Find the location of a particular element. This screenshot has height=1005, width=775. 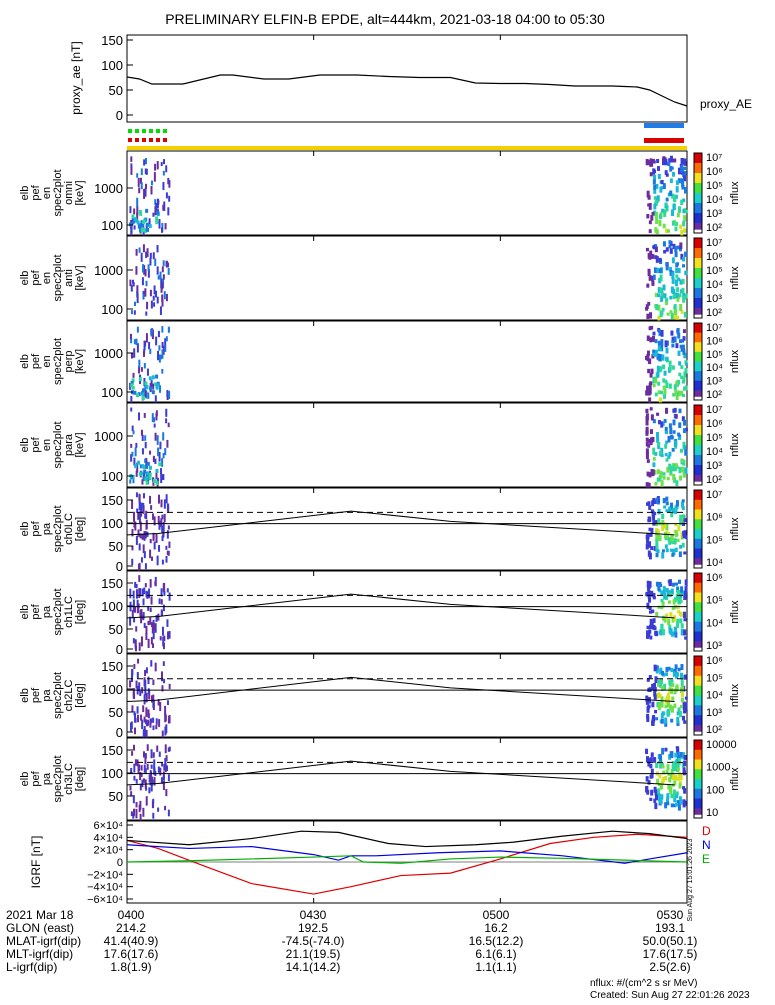

igrf-ytick-label: 6×10⁴ is located at coordinates (108, 826).